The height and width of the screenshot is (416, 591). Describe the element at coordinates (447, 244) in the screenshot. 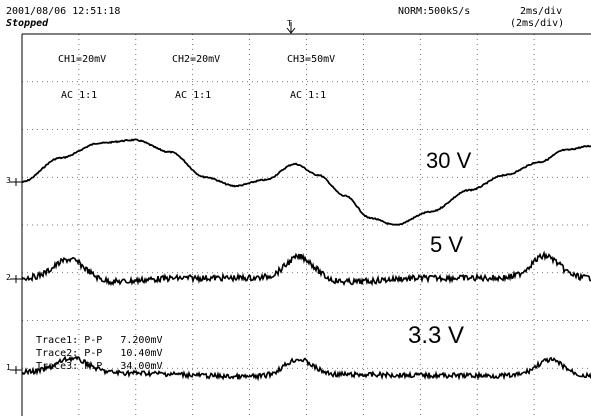

I see `ch2-voltage-label: 5 V` at that location.